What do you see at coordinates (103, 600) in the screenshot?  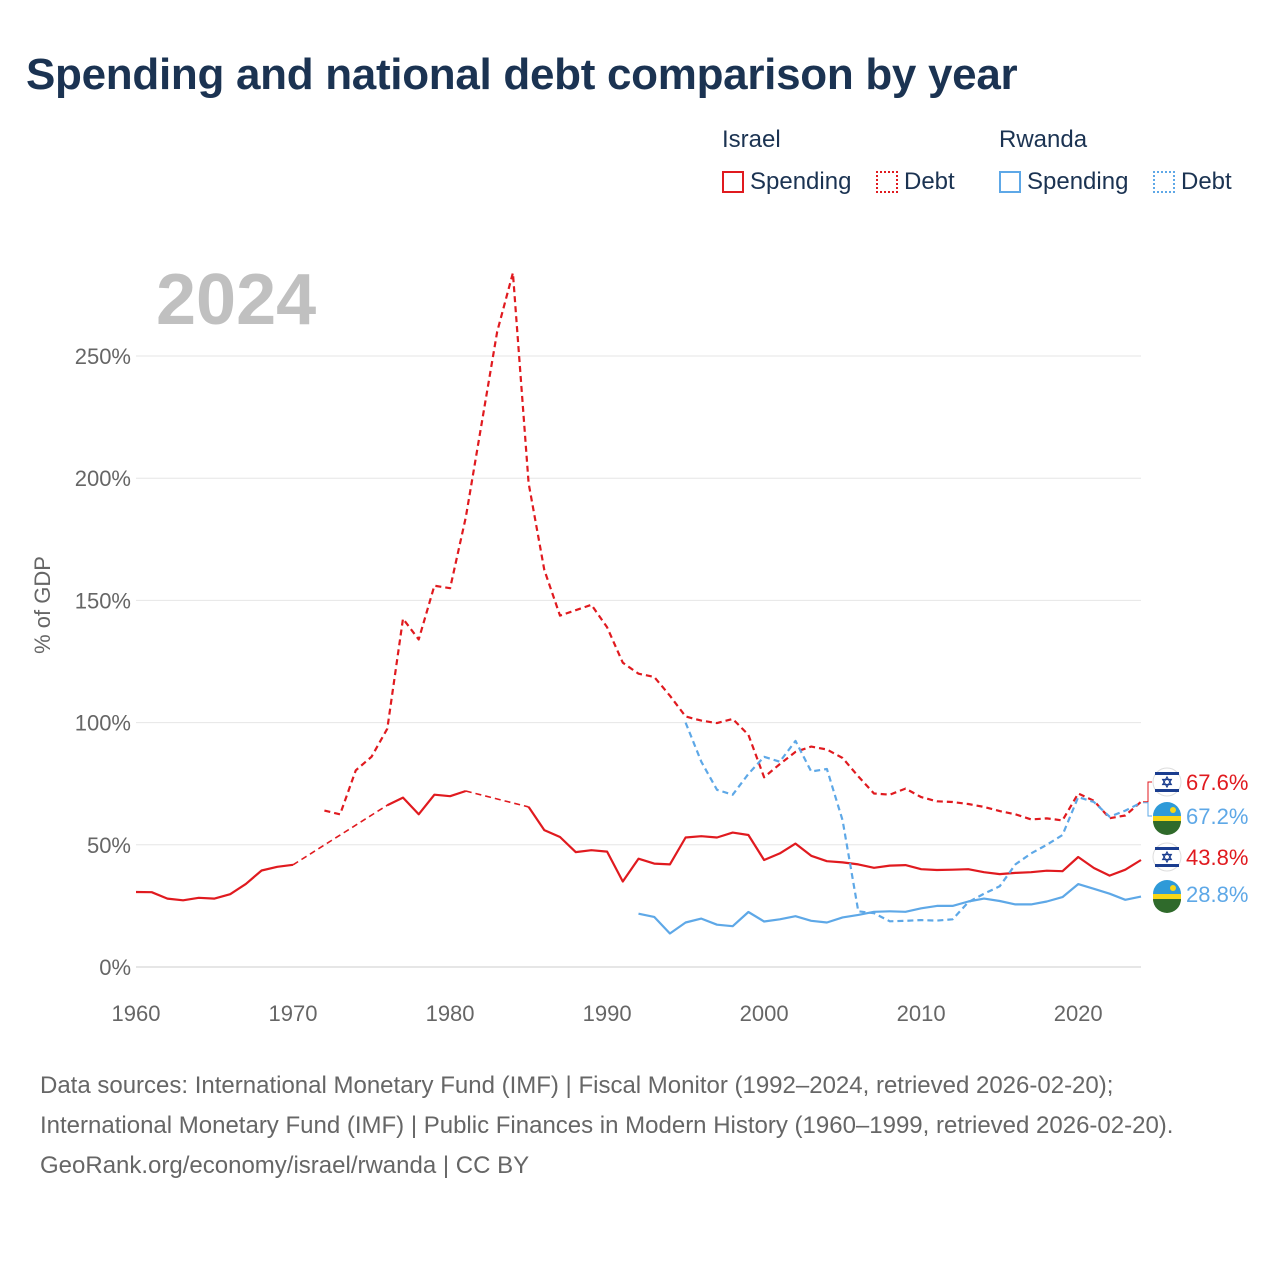 I see `y-tick-label: 150%` at bounding box center [103, 600].